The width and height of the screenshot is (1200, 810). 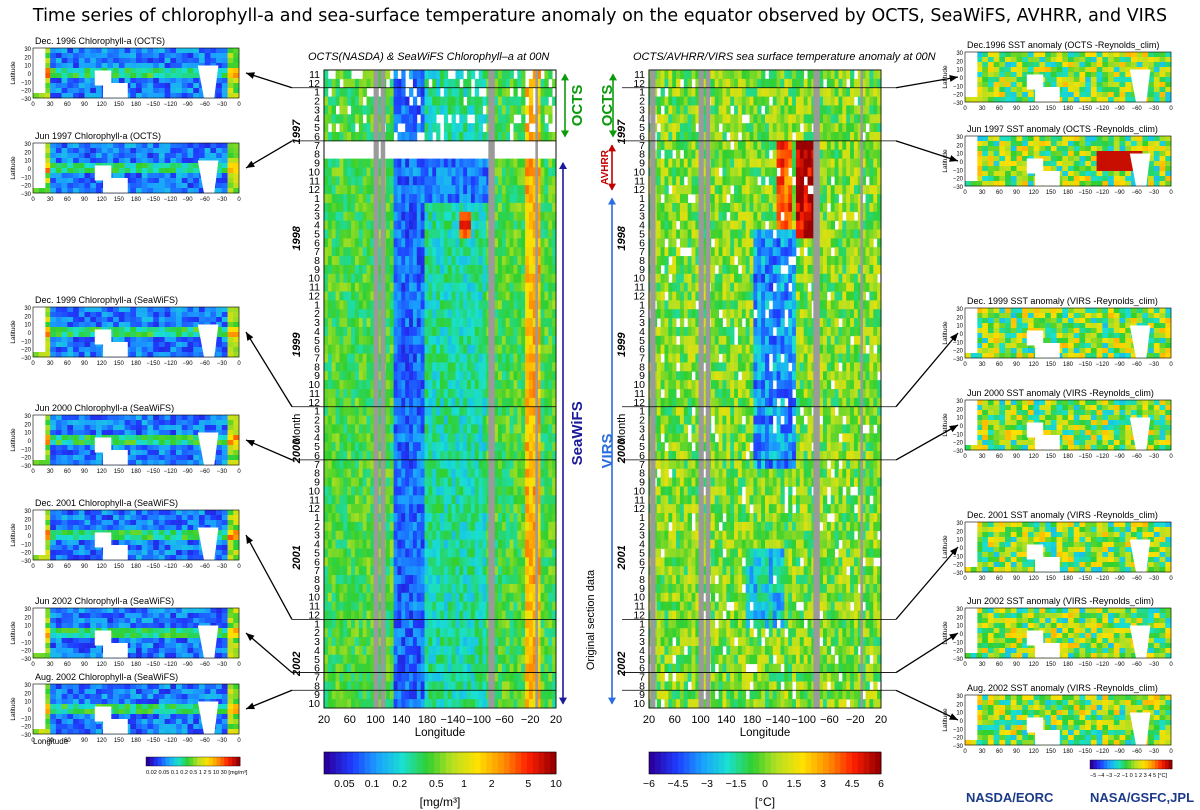 What do you see at coordinates (440, 733) in the screenshot?
I see `x-axis-label: Longitude` at bounding box center [440, 733].